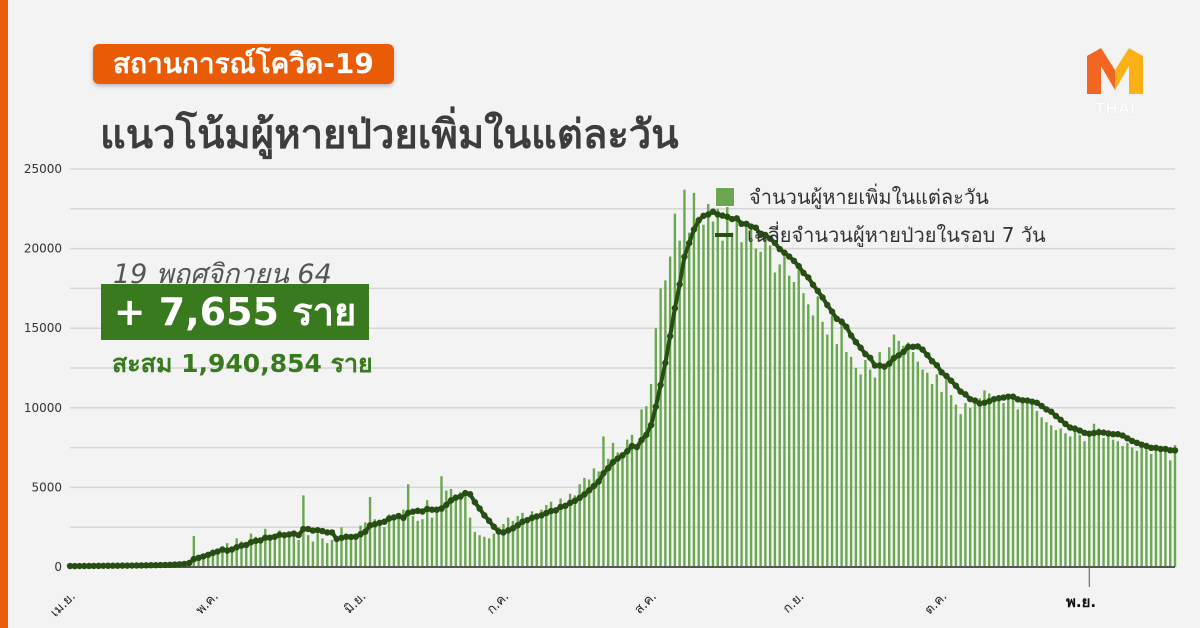 The width and height of the screenshot is (1200, 628). Describe the element at coordinates (243, 64) in the screenshot. I see `topic-badge: สถานการณ์โควิด-19` at that location.